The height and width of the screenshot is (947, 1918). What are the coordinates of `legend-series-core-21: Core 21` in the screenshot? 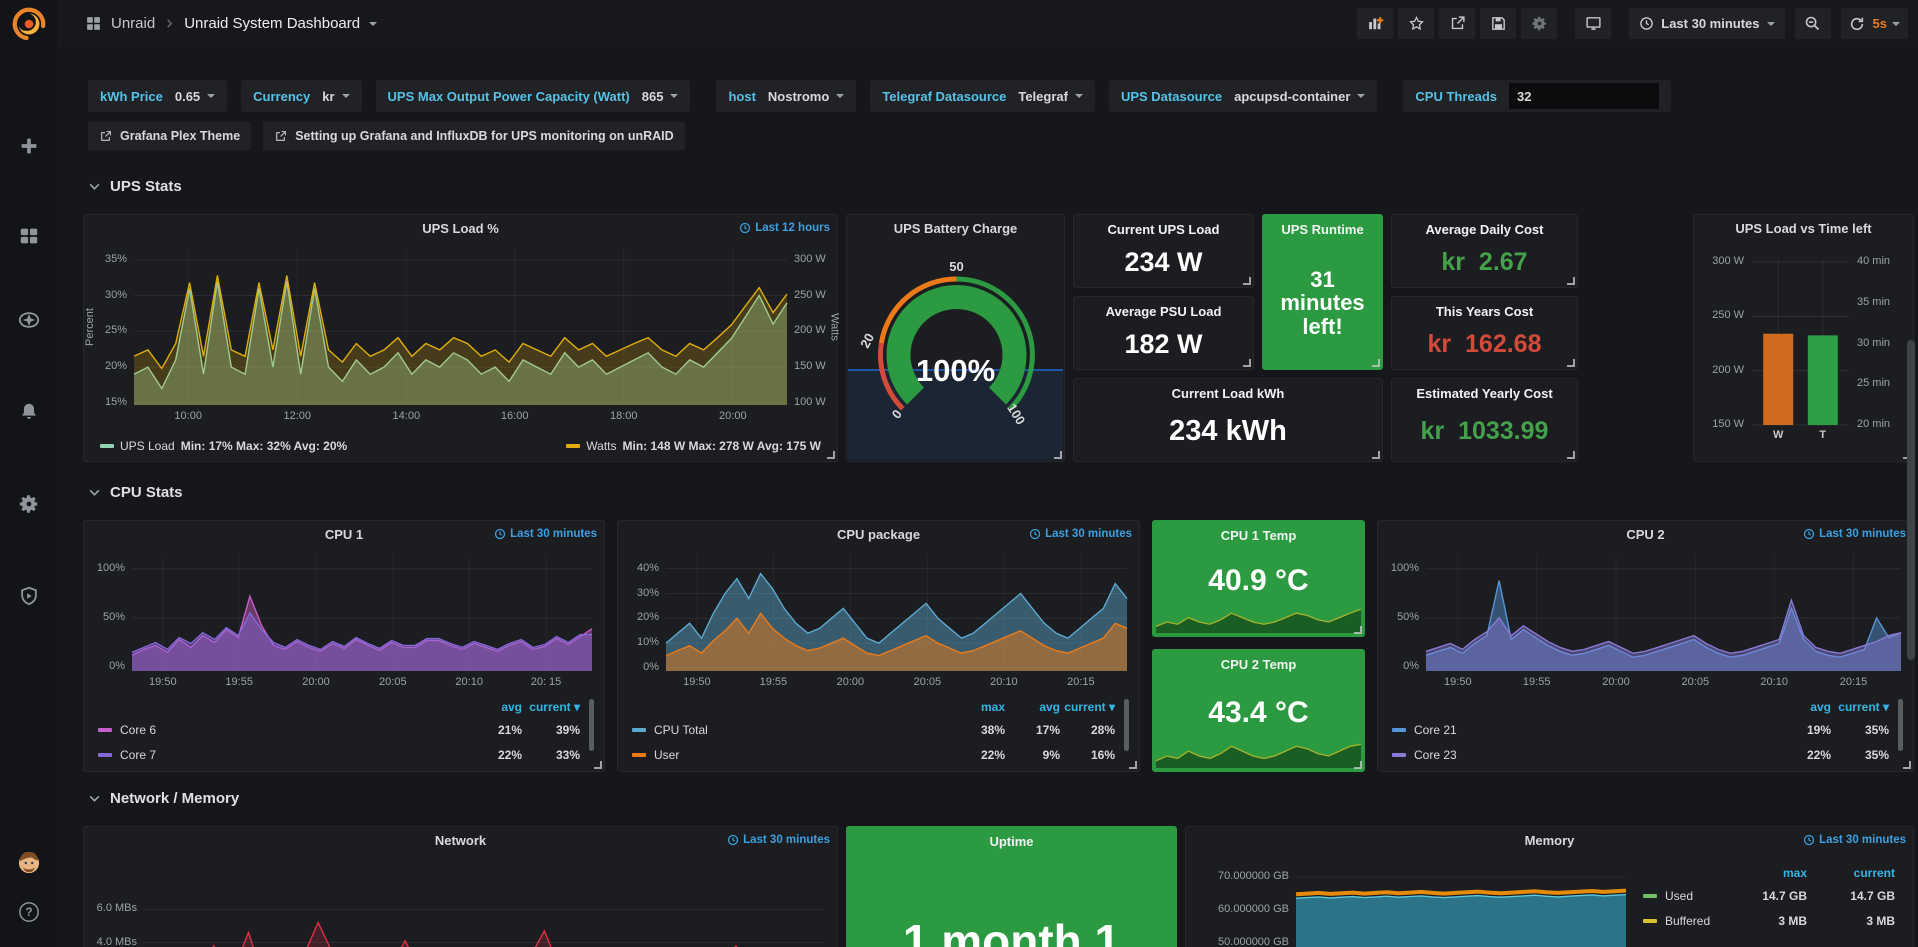 It's located at (1582, 730).